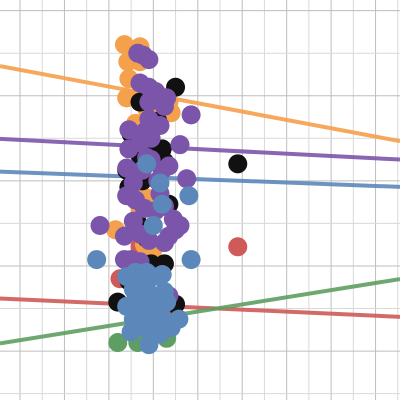 This screenshot has height=400, width=400. What do you see at coordinates (238, 164) in the screenshot?
I see `point-black` at bounding box center [238, 164].